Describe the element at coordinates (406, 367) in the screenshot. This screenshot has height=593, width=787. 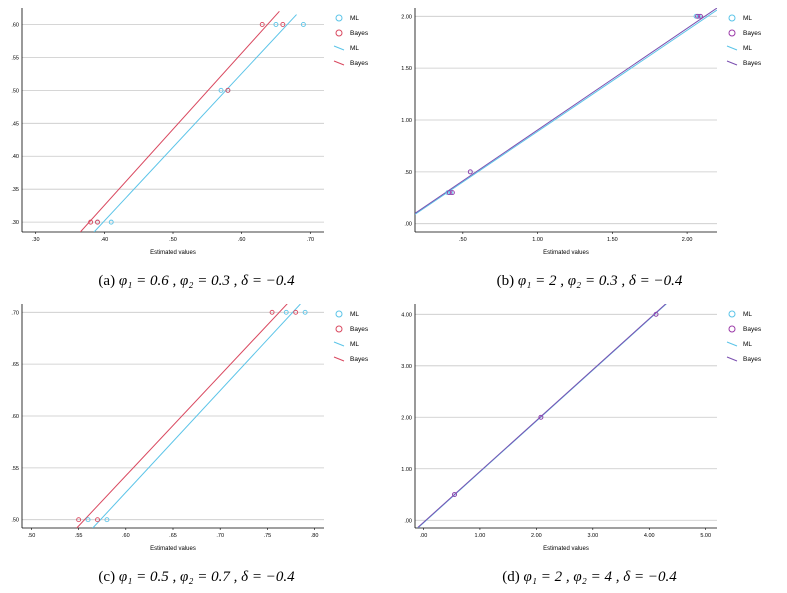
I see `y-tick-label: 3.00` at that location.